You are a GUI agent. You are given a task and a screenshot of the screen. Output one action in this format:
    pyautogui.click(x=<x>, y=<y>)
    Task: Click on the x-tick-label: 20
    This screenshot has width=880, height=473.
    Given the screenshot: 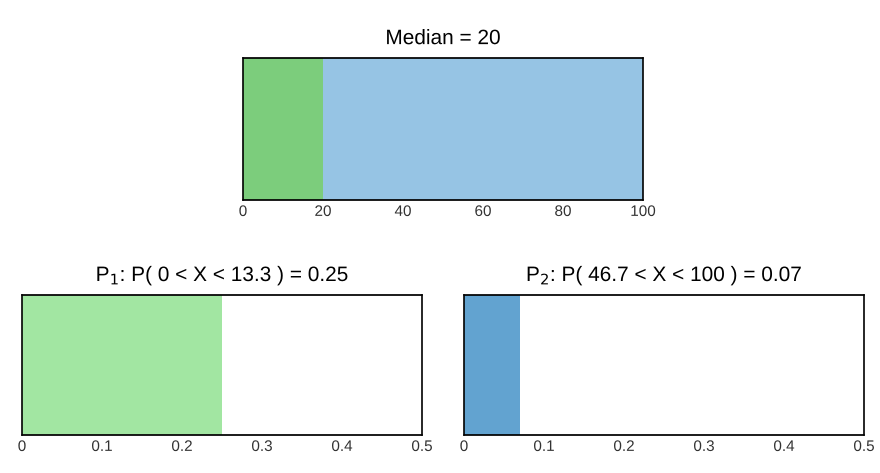 What is the action you would take?
    pyautogui.click(x=323, y=210)
    